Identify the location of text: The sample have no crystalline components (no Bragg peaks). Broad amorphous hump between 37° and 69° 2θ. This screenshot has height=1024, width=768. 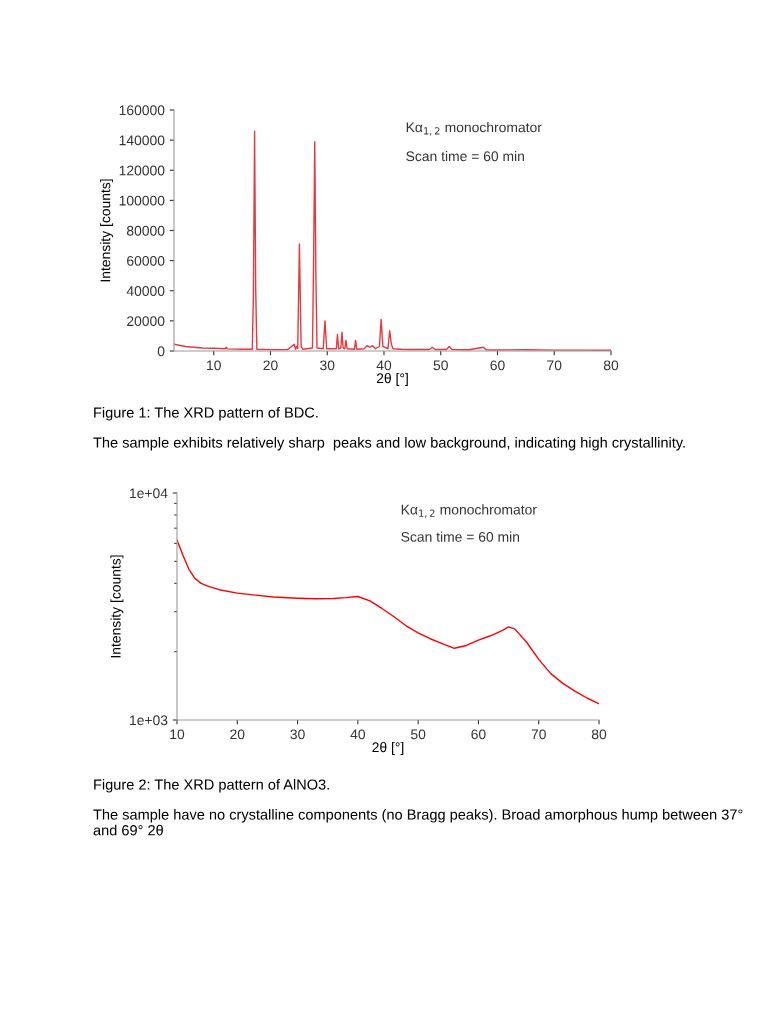
(418, 822).